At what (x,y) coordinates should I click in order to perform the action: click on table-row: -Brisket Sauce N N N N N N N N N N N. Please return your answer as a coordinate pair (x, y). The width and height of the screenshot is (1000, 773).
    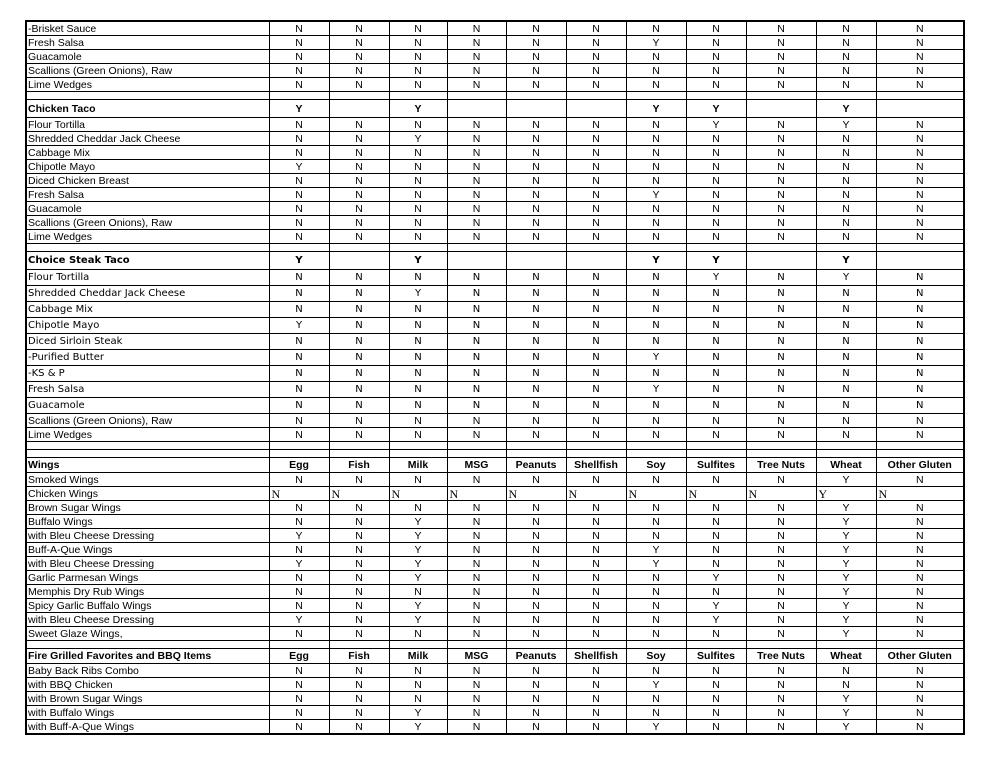
    Looking at the image, I should click on (495, 28).